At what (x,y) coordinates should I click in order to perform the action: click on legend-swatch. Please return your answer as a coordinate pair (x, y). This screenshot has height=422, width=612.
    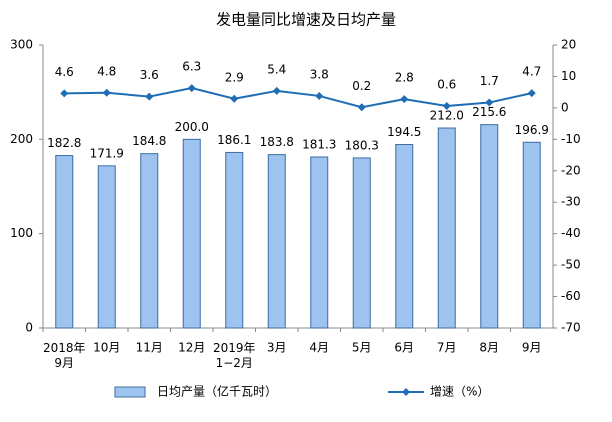
    Looking at the image, I should click on (130, 392).